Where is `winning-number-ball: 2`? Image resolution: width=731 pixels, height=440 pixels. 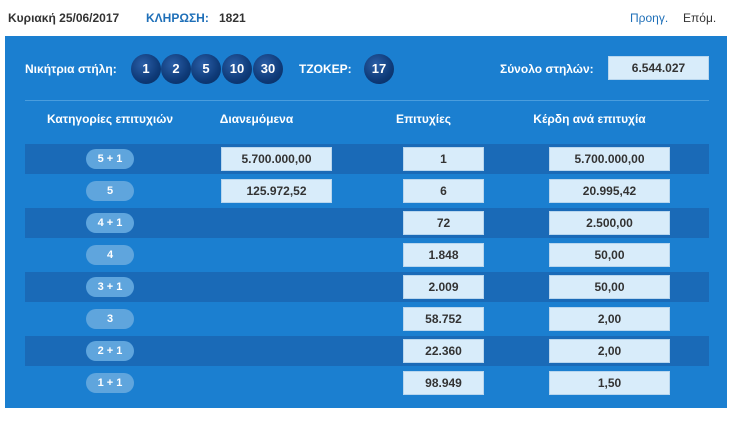
winning-number-ball: 2 is located at coordinates (176, 69).